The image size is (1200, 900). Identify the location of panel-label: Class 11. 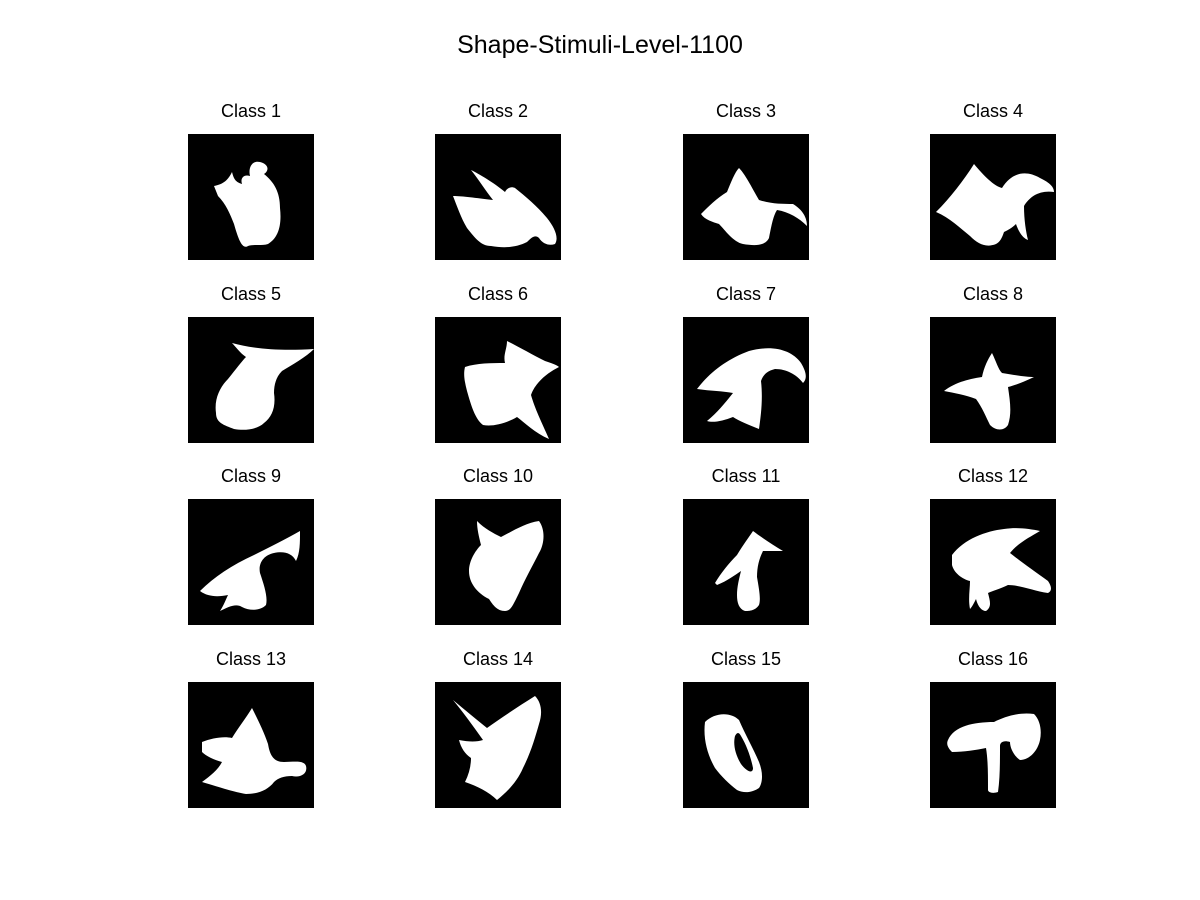
(746, 476).